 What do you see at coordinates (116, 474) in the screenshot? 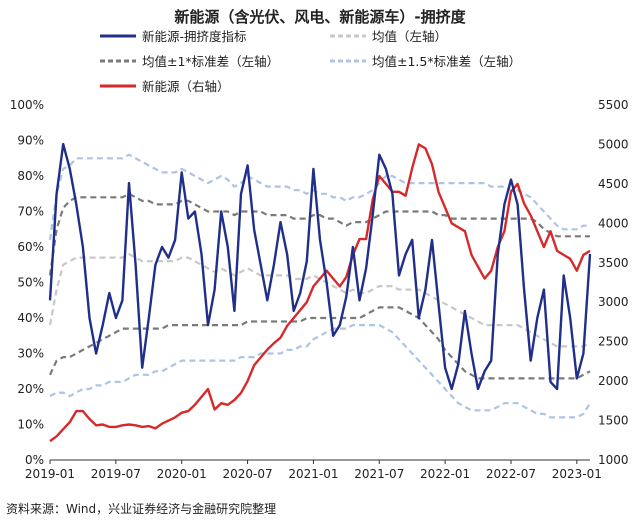
I see `x-tick-label: 2019-07` at bounding box center [116, 474].